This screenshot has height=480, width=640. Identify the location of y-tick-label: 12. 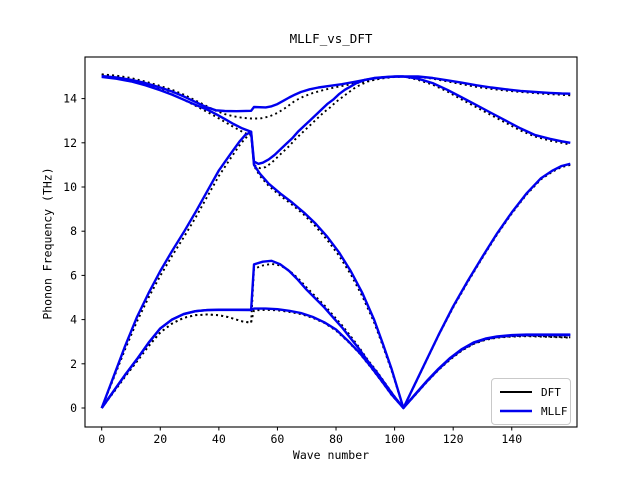
(70, 143).